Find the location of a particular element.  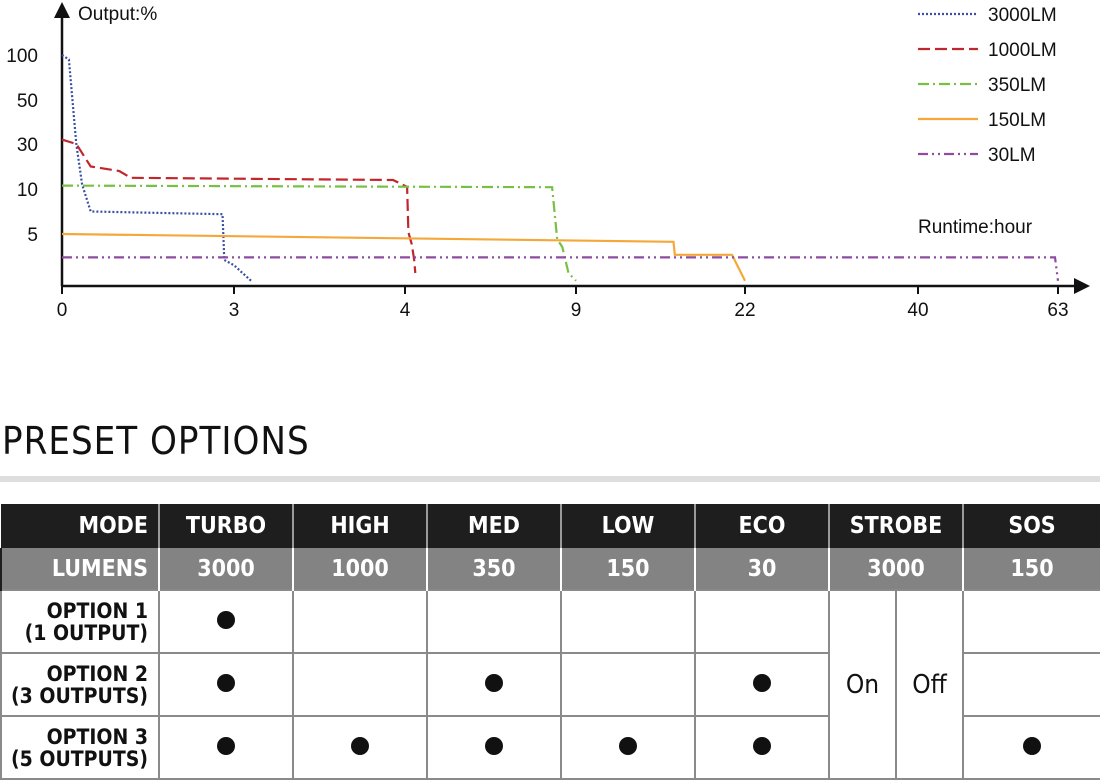

option-3-eco is located at coordinates (762, 747).